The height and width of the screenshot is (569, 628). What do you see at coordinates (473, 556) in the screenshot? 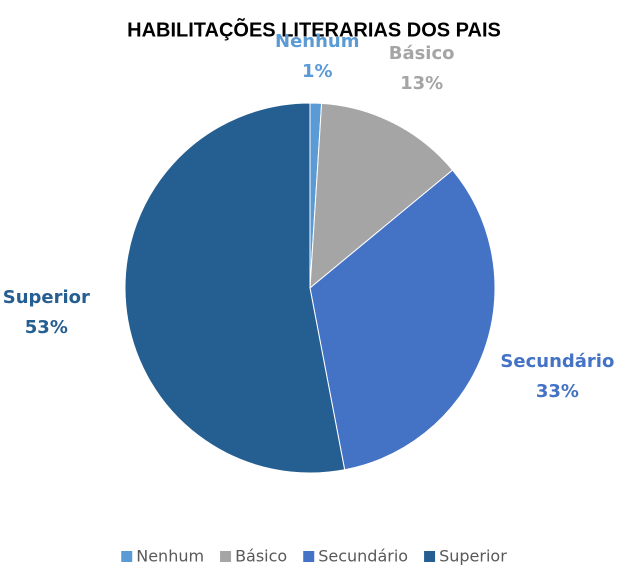
I see `legend-label: Superior` at bounding box center [473, 556].